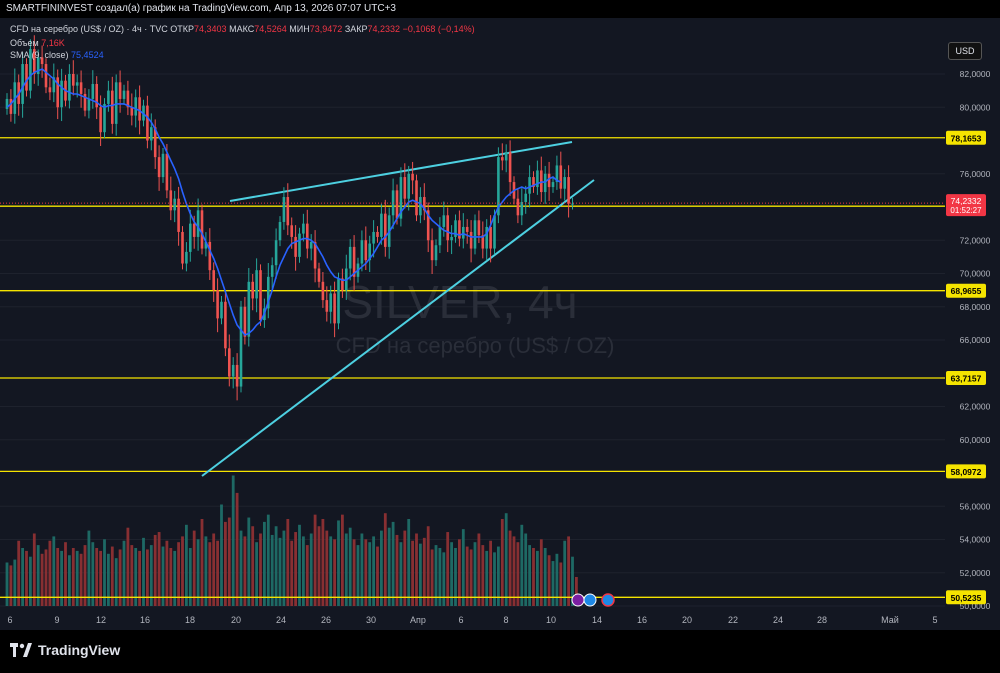  What do you see at coordinates (966, 205) in the screenshot?
I see `current-price-tag` at bounding box center [966, 205].